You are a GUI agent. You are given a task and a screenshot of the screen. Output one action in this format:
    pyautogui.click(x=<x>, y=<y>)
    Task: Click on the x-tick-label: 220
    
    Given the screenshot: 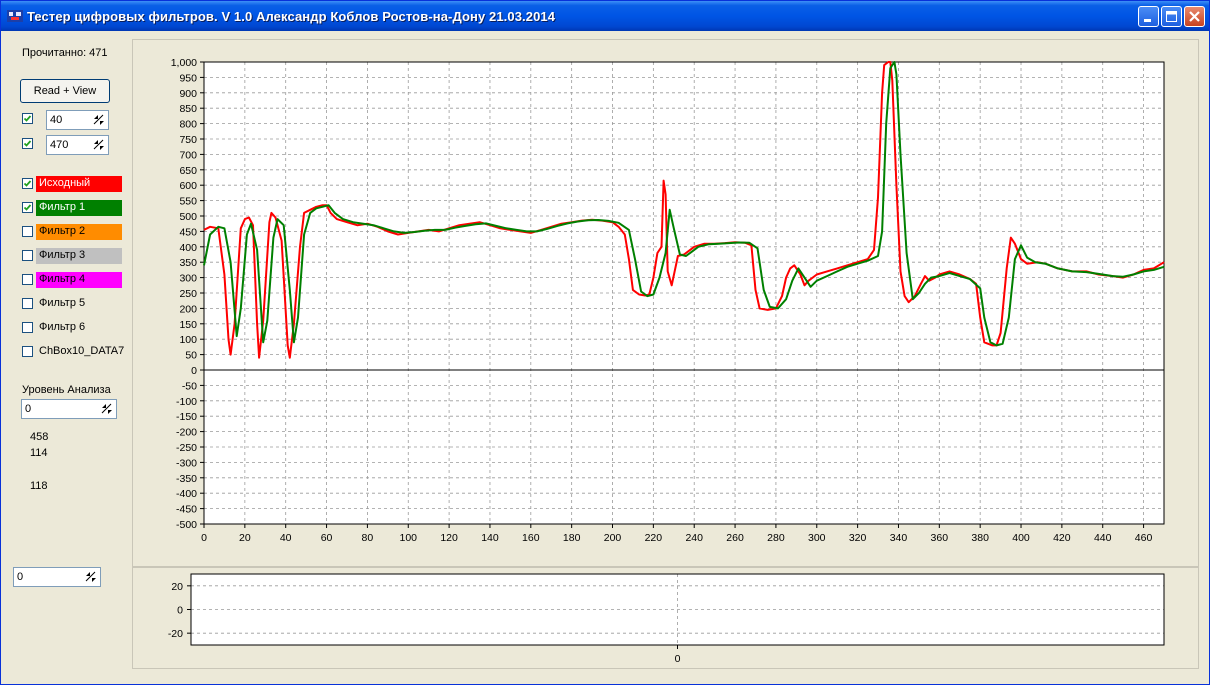 What is the action you would take?
    pyautogui.click(x=654, y=538)
    